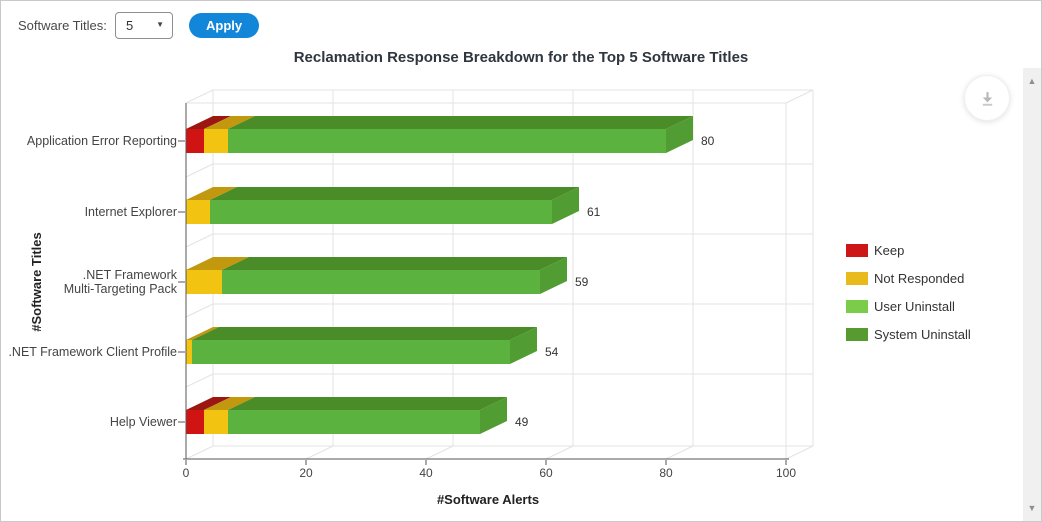 Image resolution: width=1042 pixels, height=522 pixels. I want to click on depth-edge-topleft, so click(199, 96).